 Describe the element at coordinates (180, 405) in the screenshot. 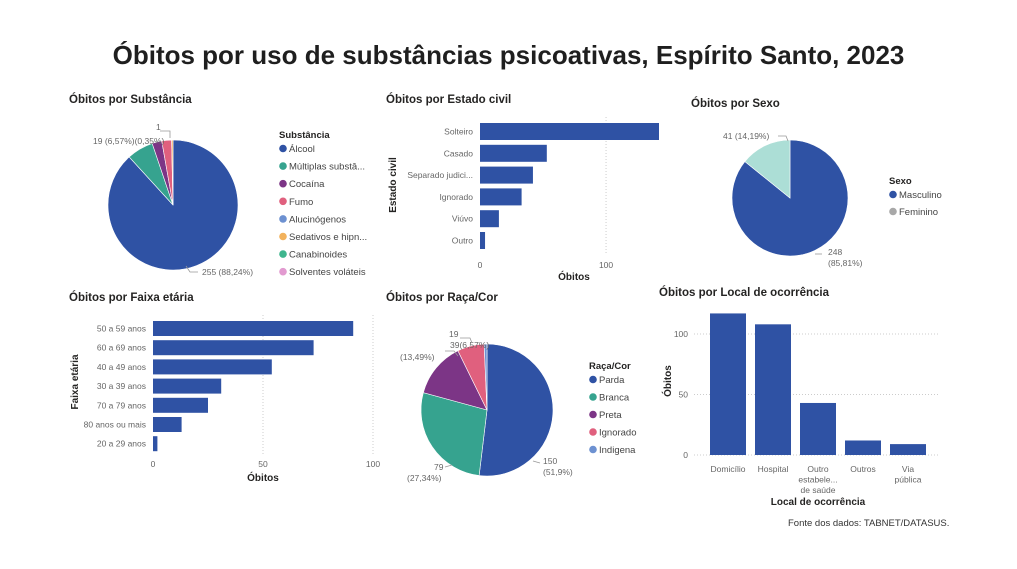

I see `bar-70-a-79-anos` at that location.